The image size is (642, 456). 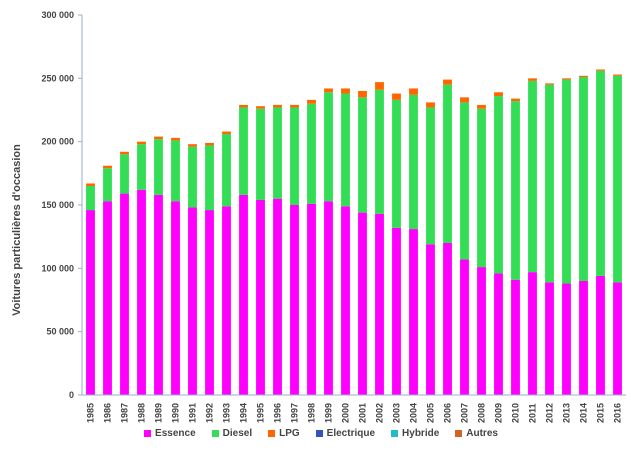 What do you see at coordinates (244, 413) in the screenshot?
I see `x-tick-label: 1994` at bounding box center [244, 413].